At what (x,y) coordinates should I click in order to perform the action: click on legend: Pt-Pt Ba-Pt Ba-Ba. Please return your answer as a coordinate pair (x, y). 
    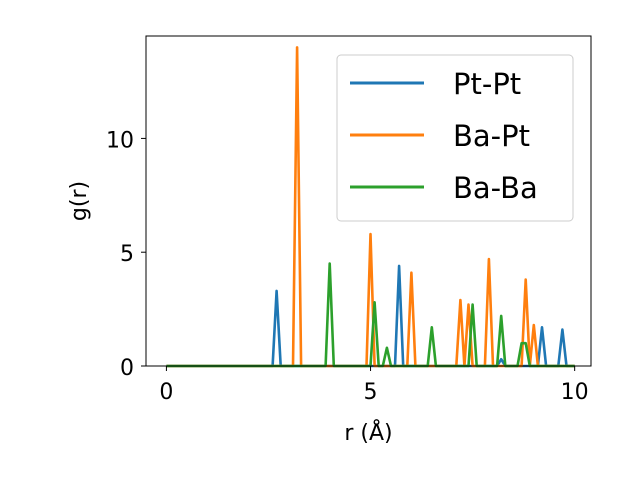
    Looking at the image, I should click on (455, 138).